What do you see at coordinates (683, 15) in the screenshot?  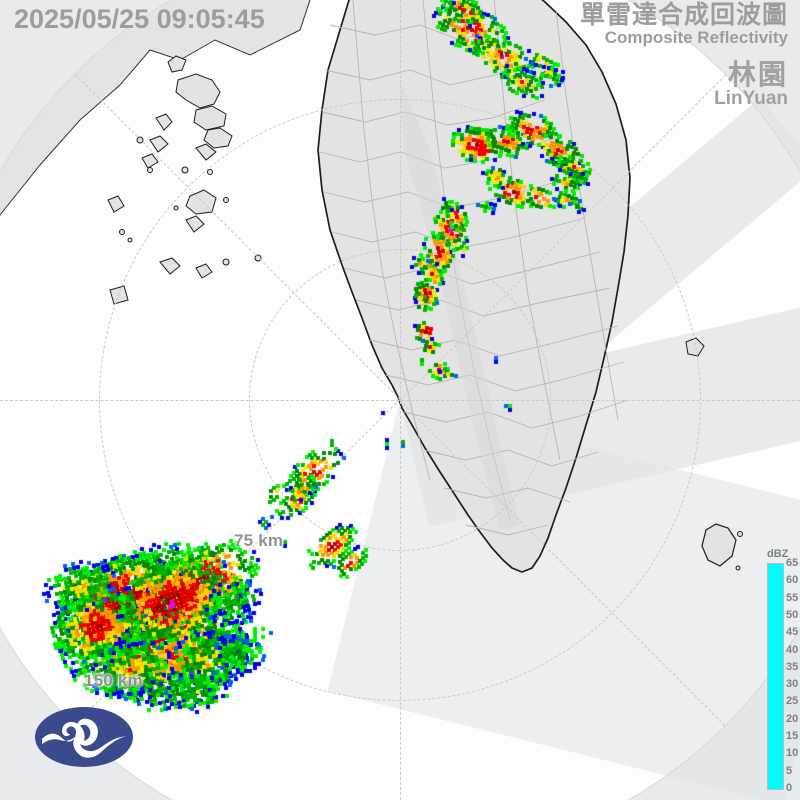 I see `title-chinese: 單雷達合成回波圖` at bounding box center [683, 15].